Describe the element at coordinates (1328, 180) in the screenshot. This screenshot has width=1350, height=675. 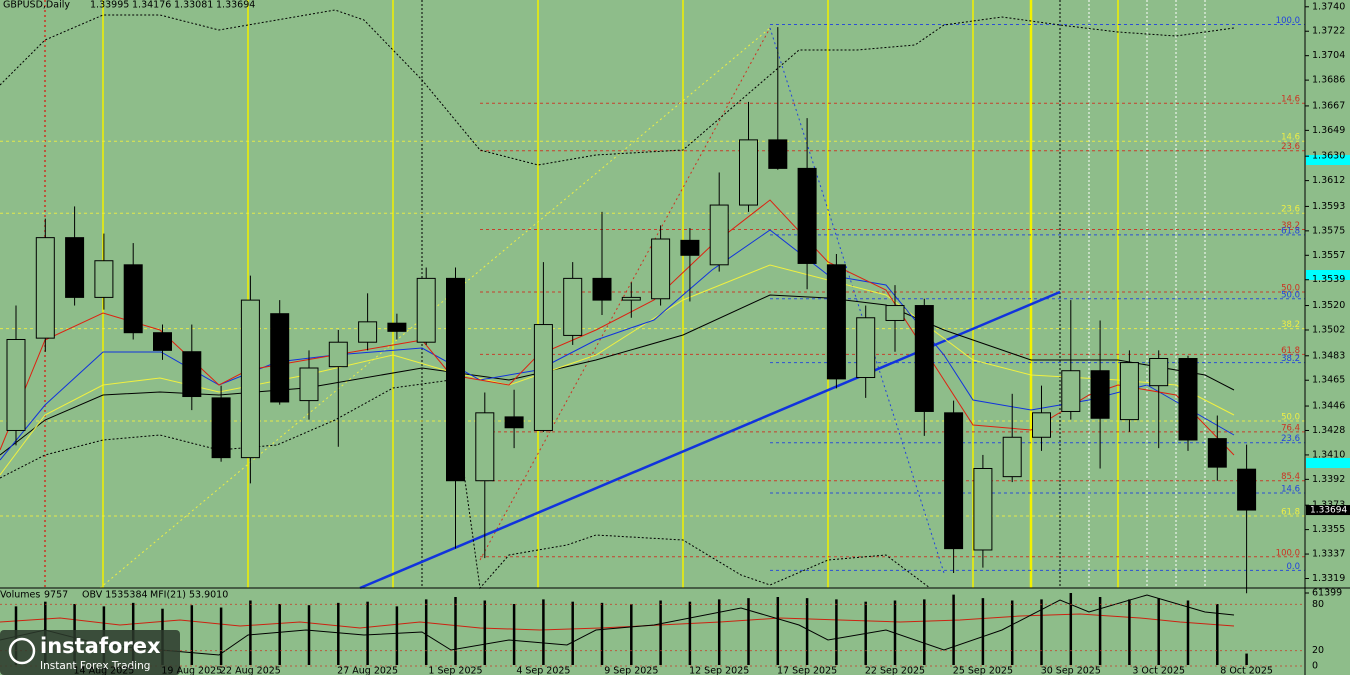
I see `y-tick-label: 1.3612` at that location.